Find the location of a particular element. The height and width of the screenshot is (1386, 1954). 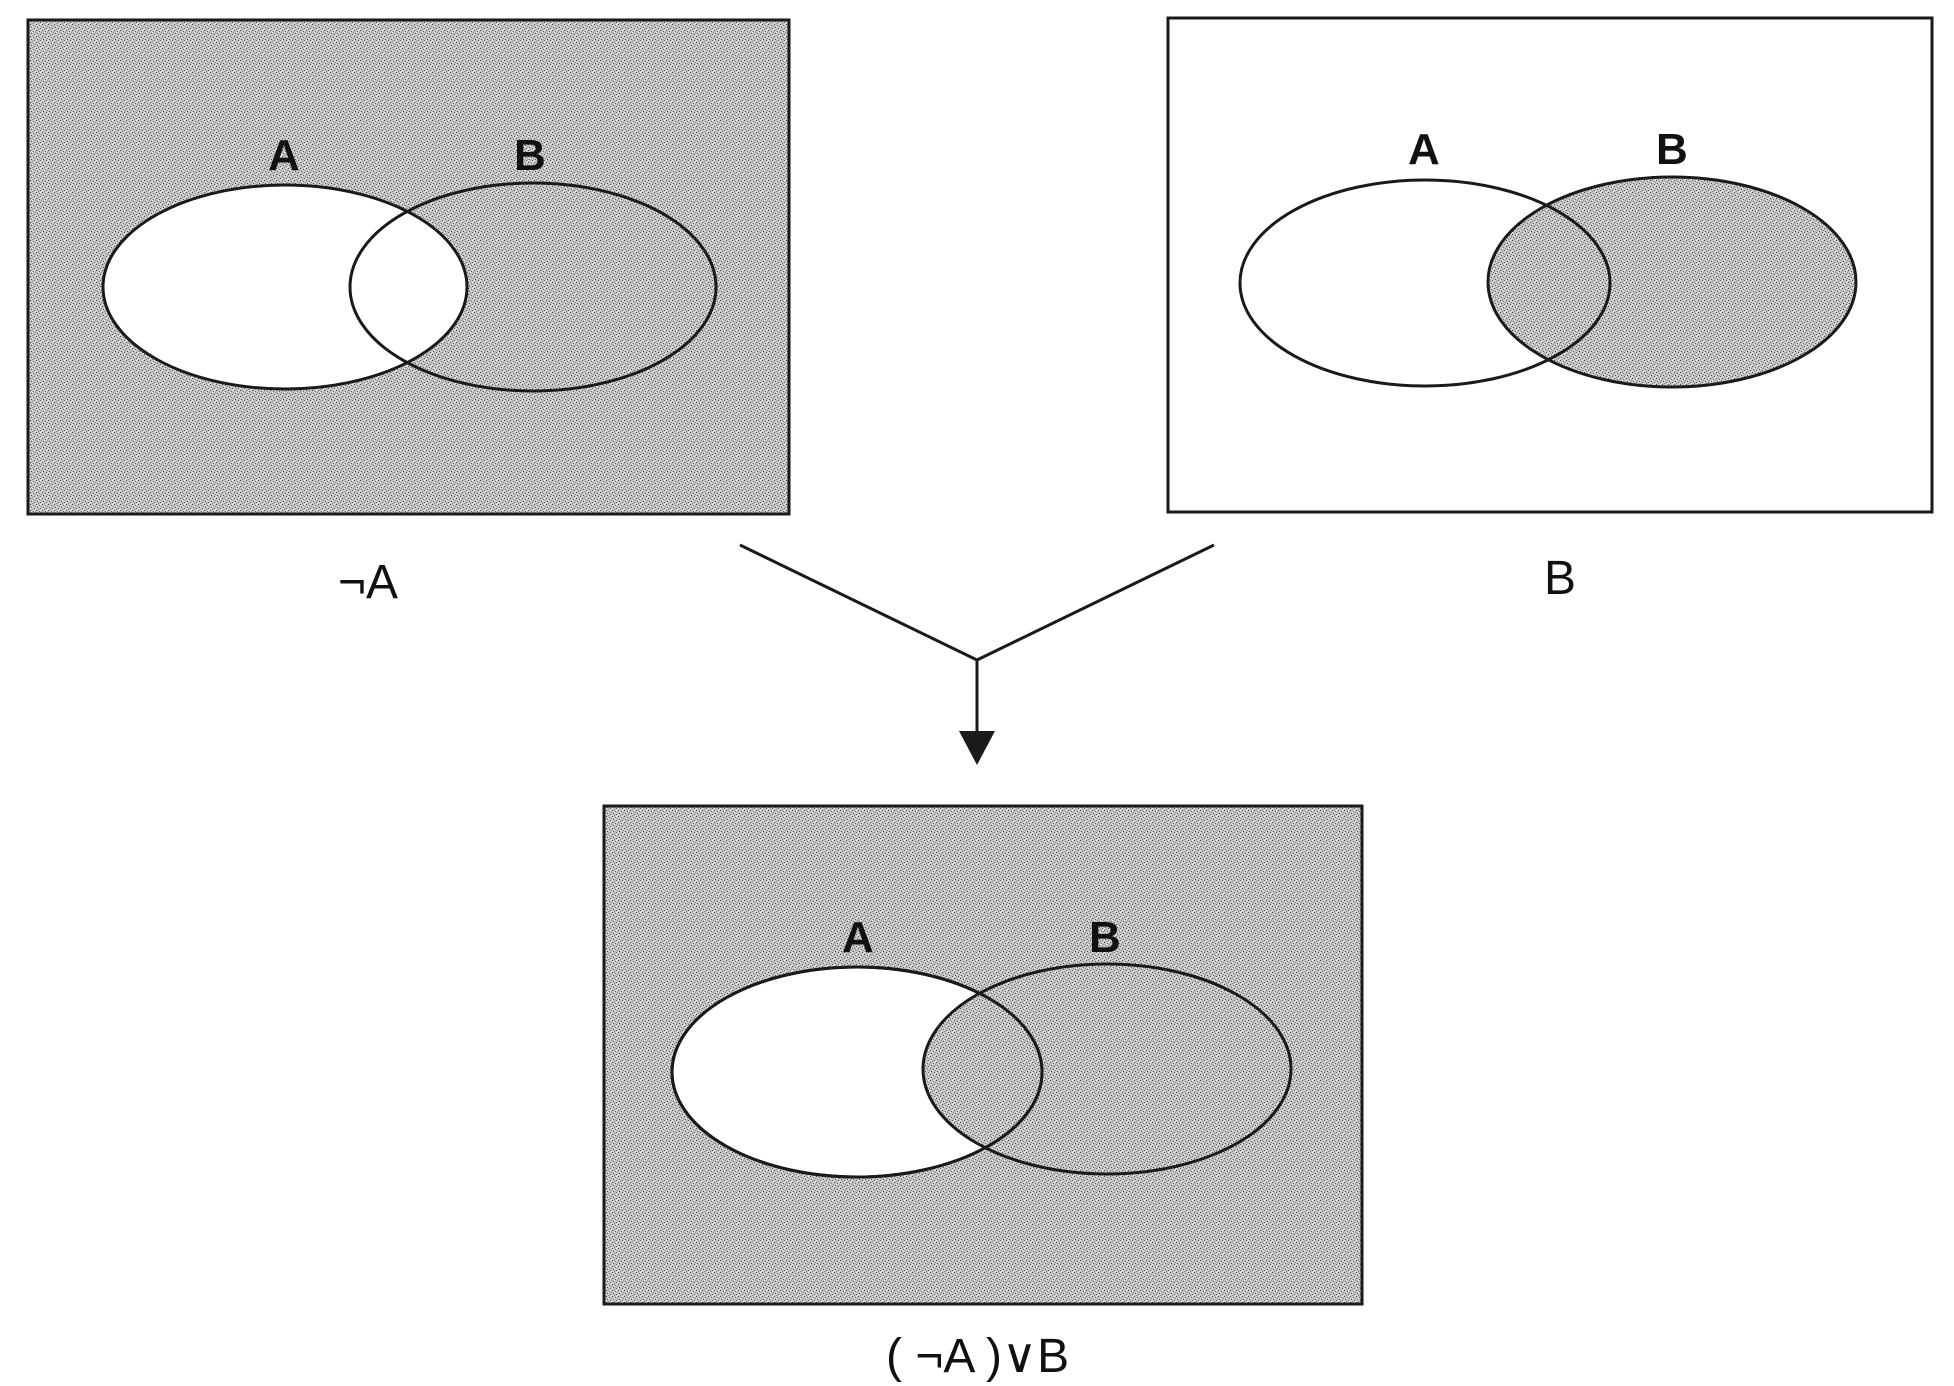

connector-right-line is located at coordinates (1095, 602).